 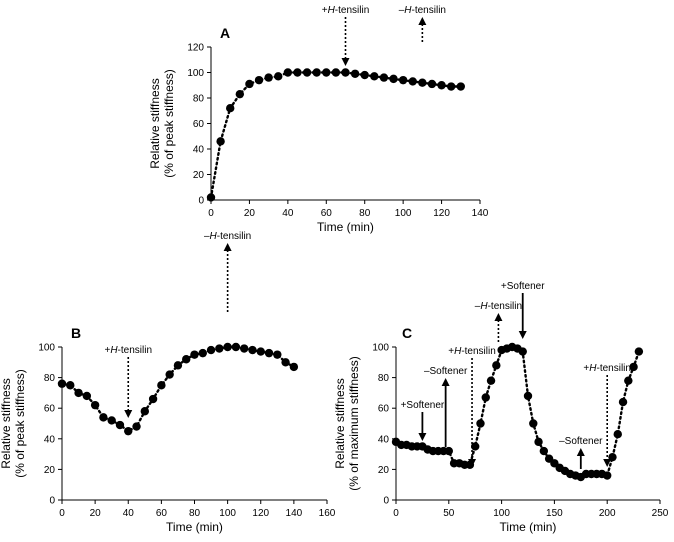 What do you see at coordinates (225, 33) in the screenshot?
I see `panel-label: A` at bounding box center [225, 33].